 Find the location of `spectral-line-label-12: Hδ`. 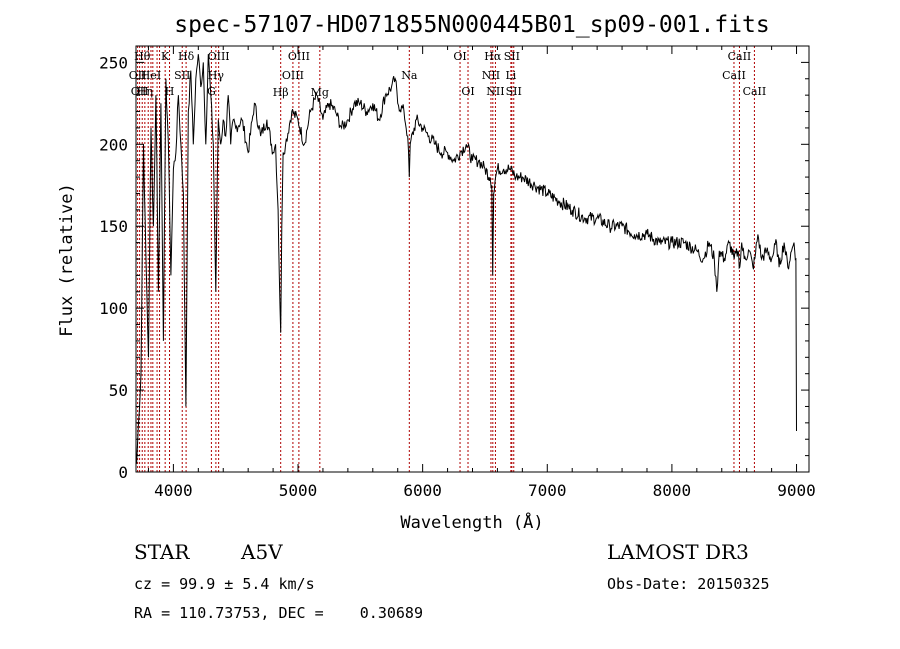

spectral-line-label-12: Hδ is located at coordinates (186, 56).